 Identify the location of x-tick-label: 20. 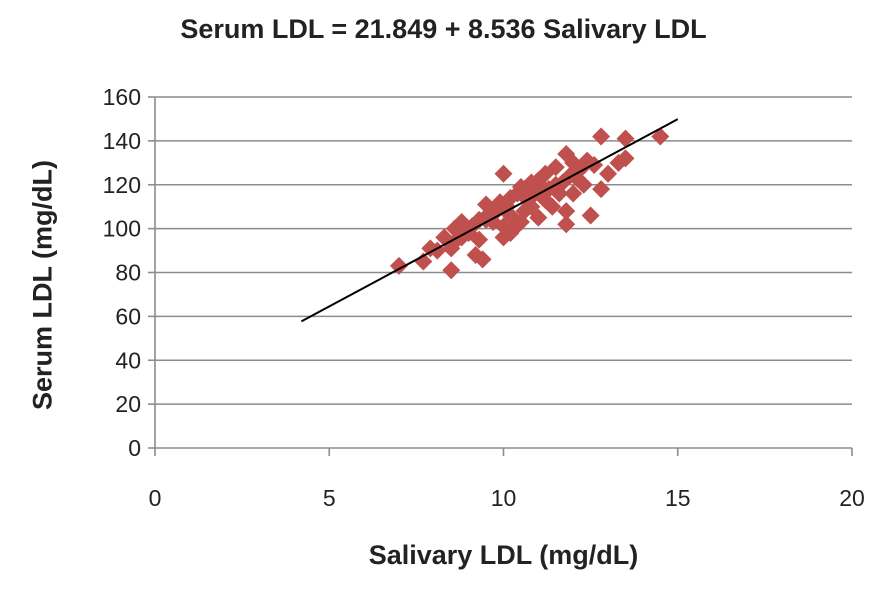
(852, 498).